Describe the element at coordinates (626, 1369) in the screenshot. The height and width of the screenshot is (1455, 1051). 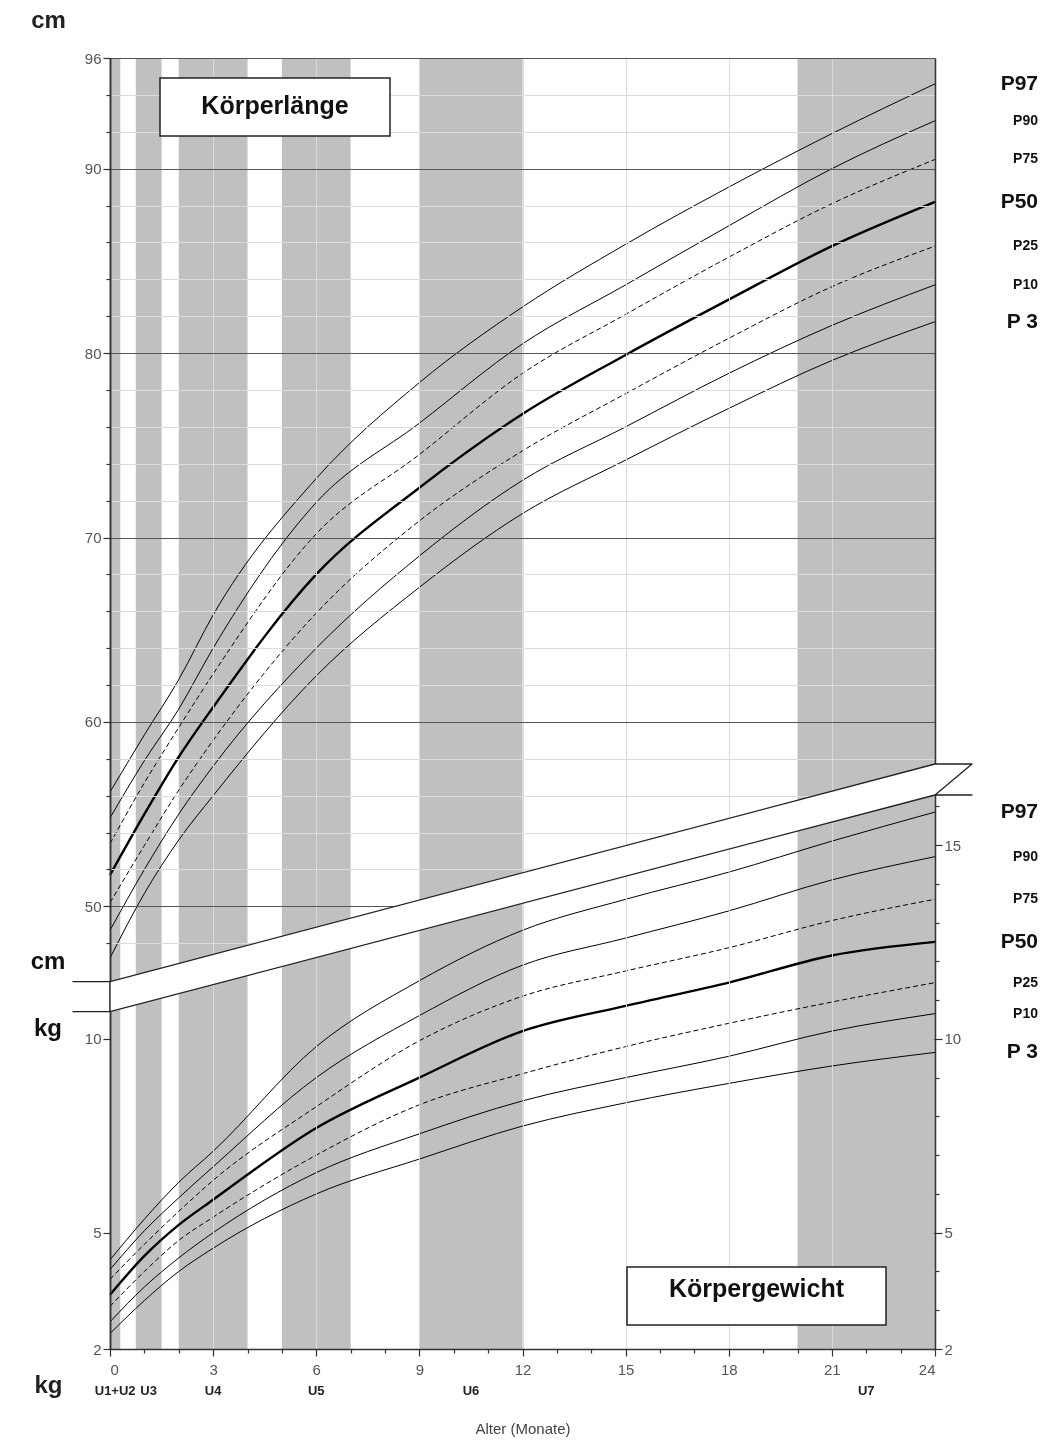
I see `x-tick-label: 15` at that location.